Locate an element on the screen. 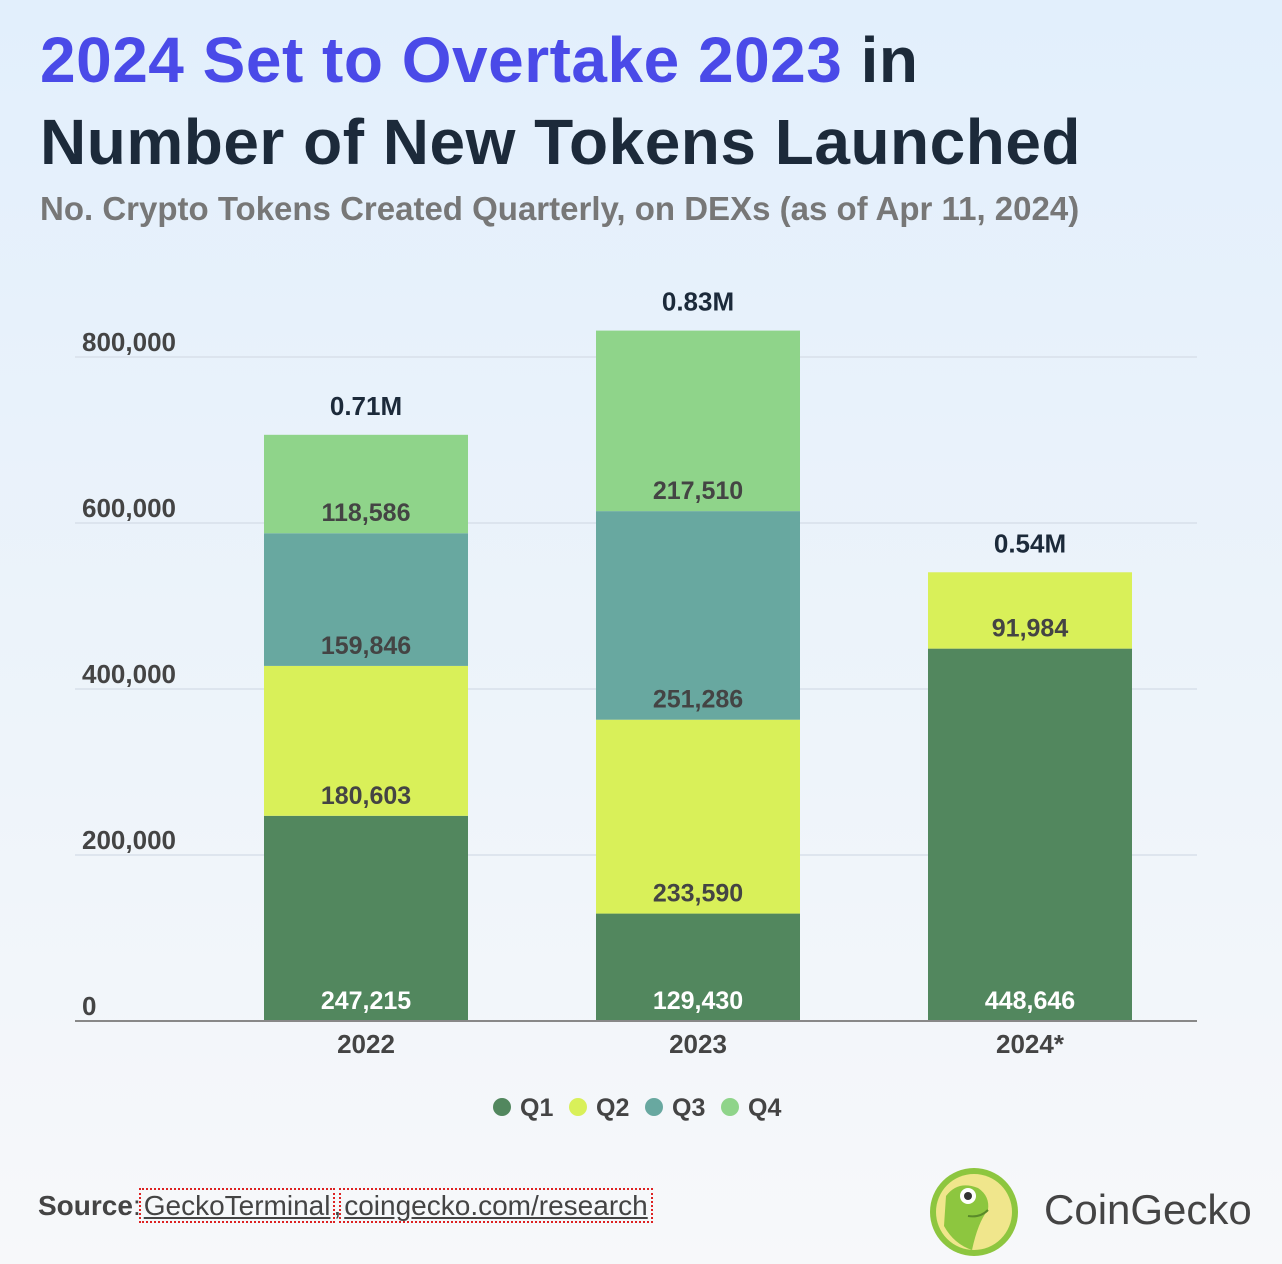  segment-label: 448,646 is located at coordinates (1030, 1001).